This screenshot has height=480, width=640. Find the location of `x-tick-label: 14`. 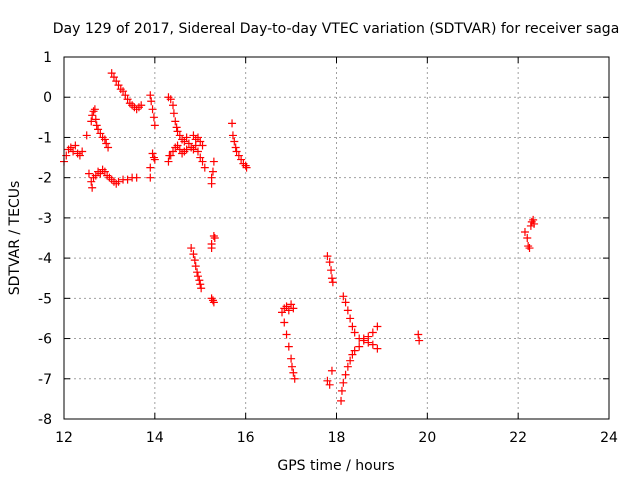

x-tick-label: 14 is located at coordinates (155, 438).